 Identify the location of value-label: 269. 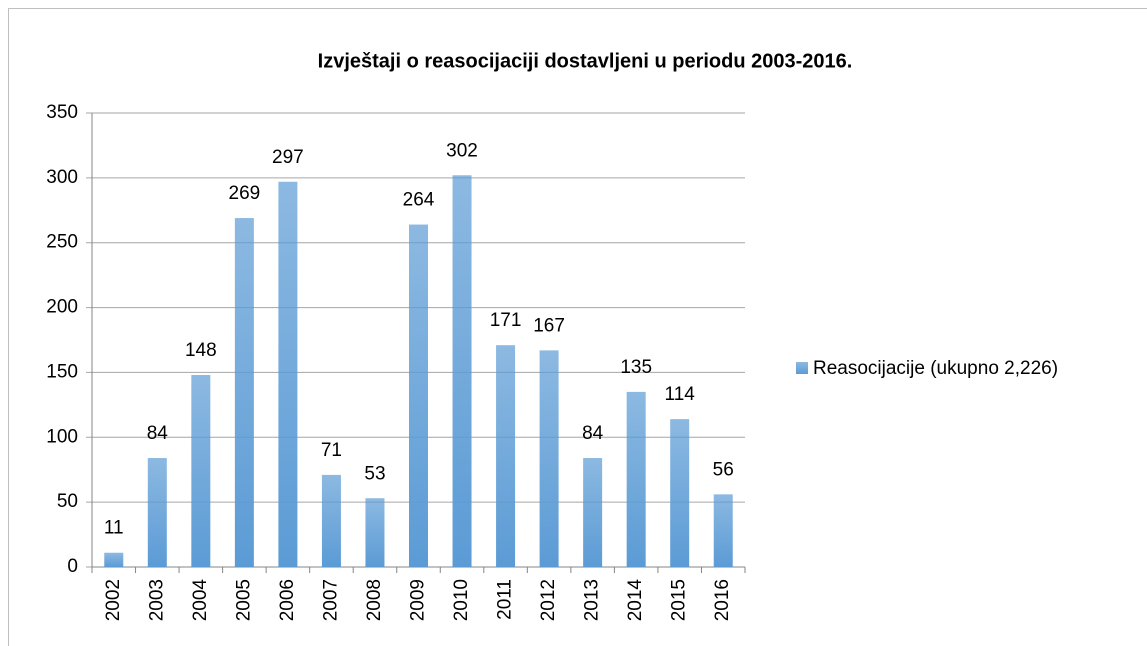
(245, 193).